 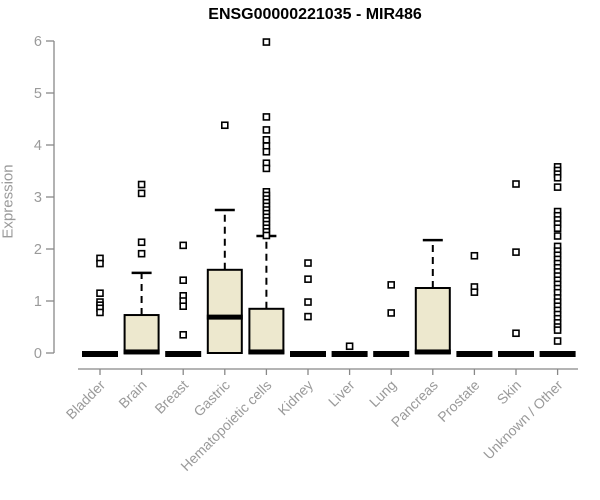 I want to click on chart-title: ENSG00000221035 - MIR486, so click(x=315, y=14).